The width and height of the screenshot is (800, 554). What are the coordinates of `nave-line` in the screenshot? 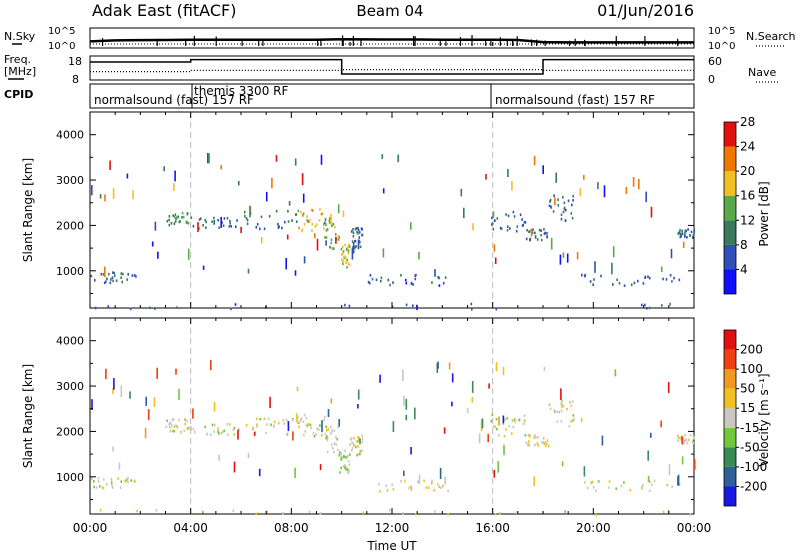 It's located at (392, 71).